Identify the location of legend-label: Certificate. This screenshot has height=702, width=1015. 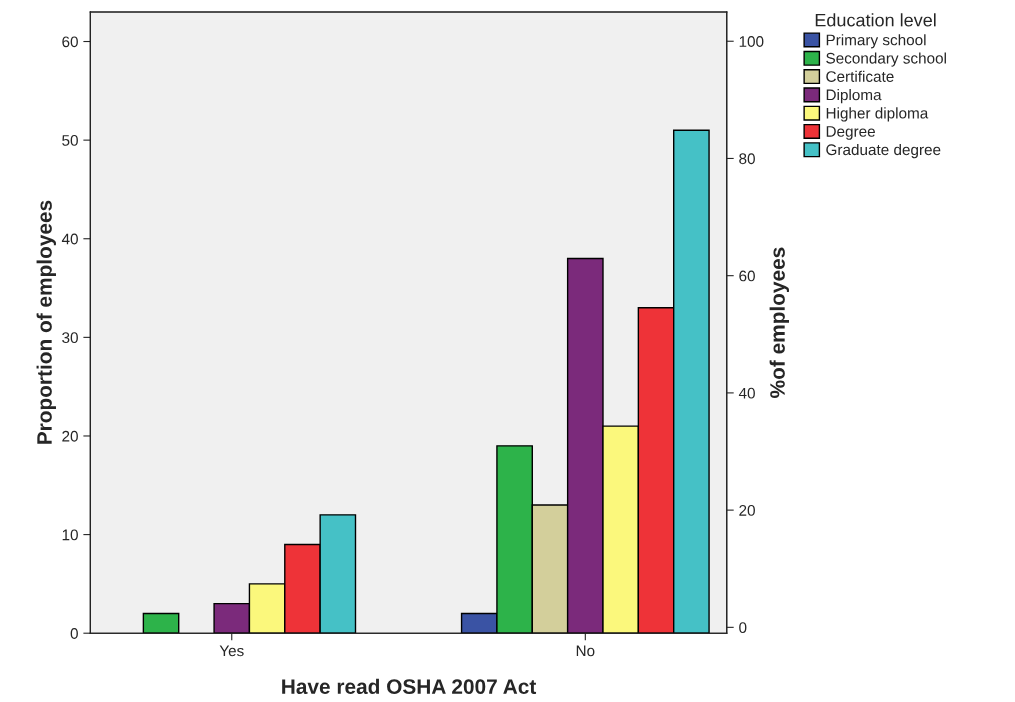
(860, 76).